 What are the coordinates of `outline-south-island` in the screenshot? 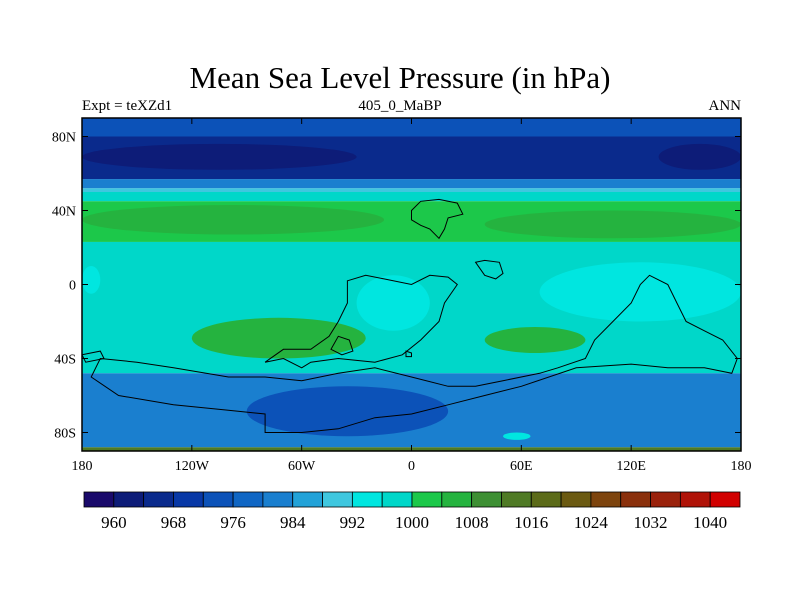 It's located at (342, 345).